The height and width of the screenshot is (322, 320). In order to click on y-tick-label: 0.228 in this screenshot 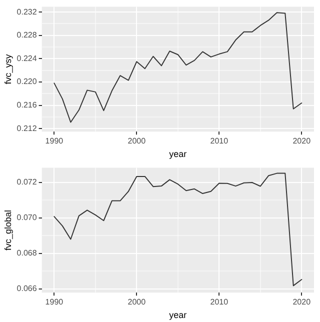, I will do `click(27, 35)`.